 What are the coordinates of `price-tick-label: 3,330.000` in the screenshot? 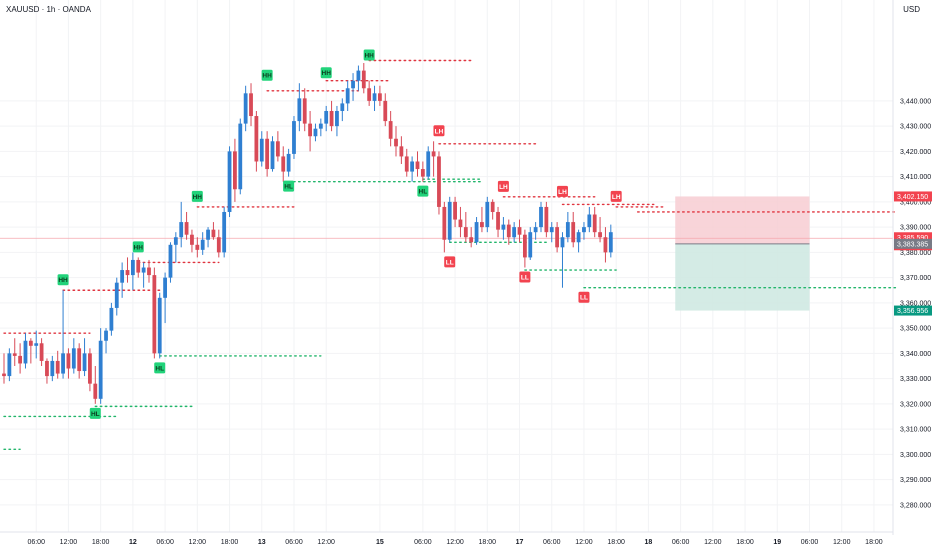 It's located at (915, 379).